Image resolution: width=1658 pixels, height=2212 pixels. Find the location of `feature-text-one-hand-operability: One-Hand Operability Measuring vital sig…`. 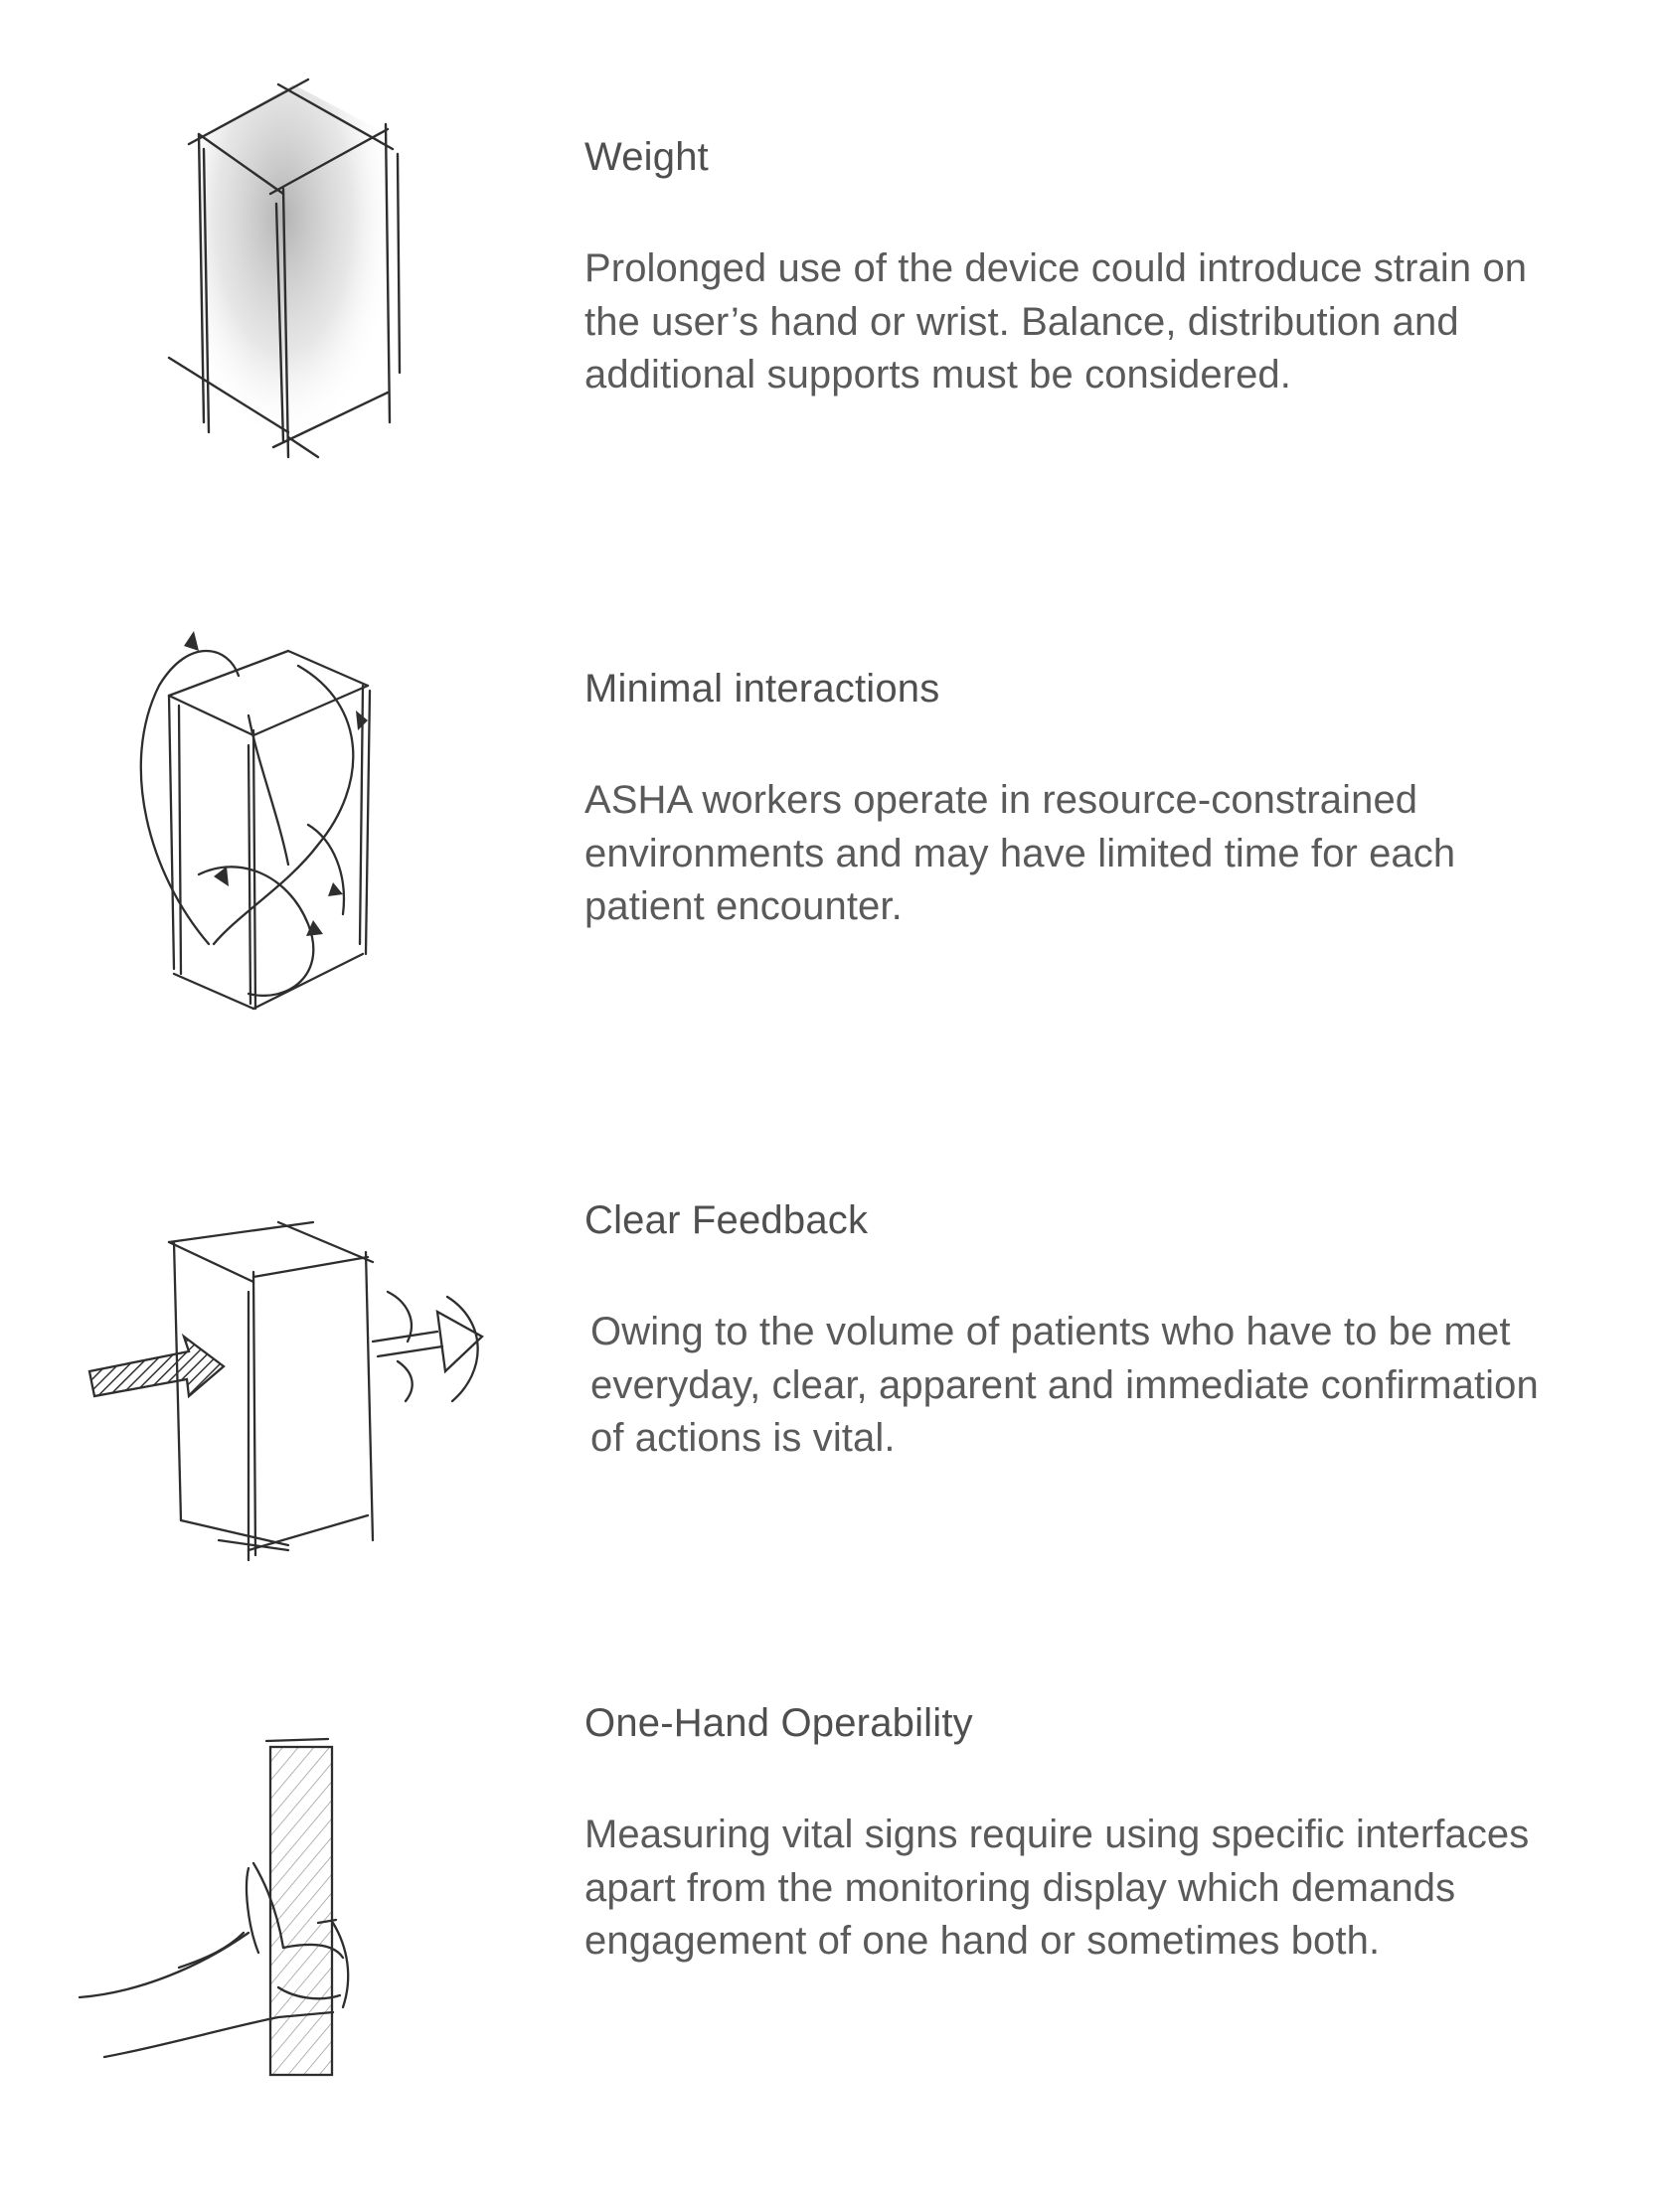

feature-text-one-hand-operability: One-Hand Operability Measuring vital sig… is located at coordinates (1062, 1834).